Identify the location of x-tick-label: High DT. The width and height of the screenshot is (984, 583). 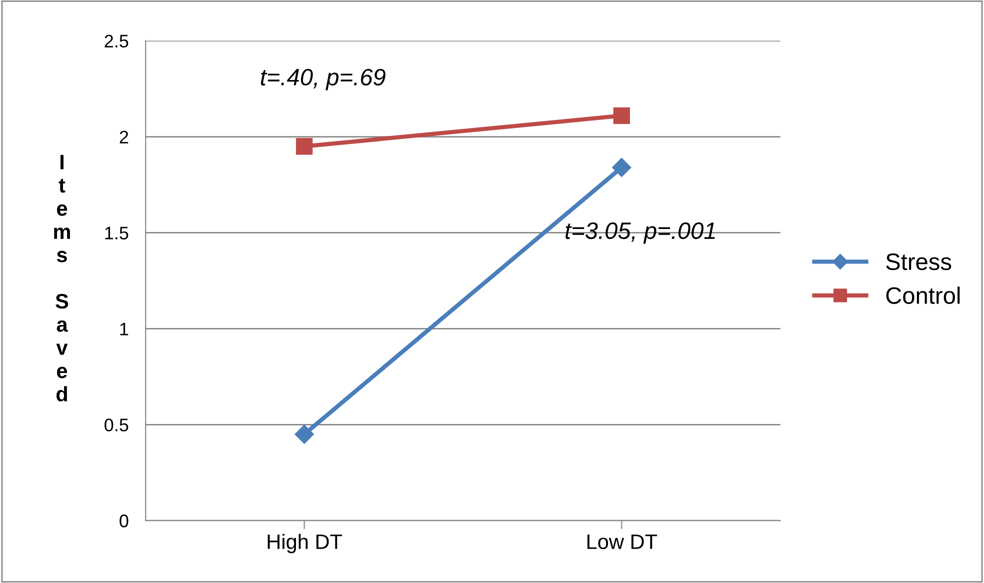
(305, 544).